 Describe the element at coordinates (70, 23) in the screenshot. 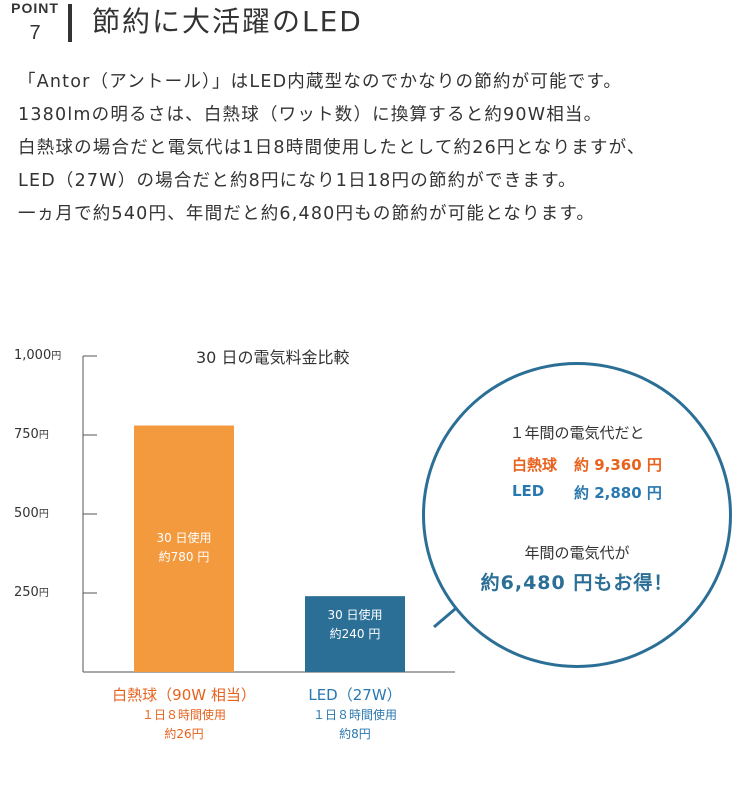

I see `title-divider` at that location.